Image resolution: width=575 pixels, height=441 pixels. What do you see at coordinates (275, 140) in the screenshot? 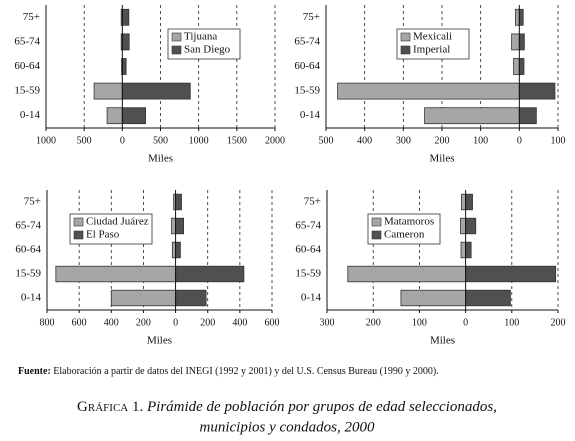
I see `x-tick-label: 2000` at bounding box center [275, 140].